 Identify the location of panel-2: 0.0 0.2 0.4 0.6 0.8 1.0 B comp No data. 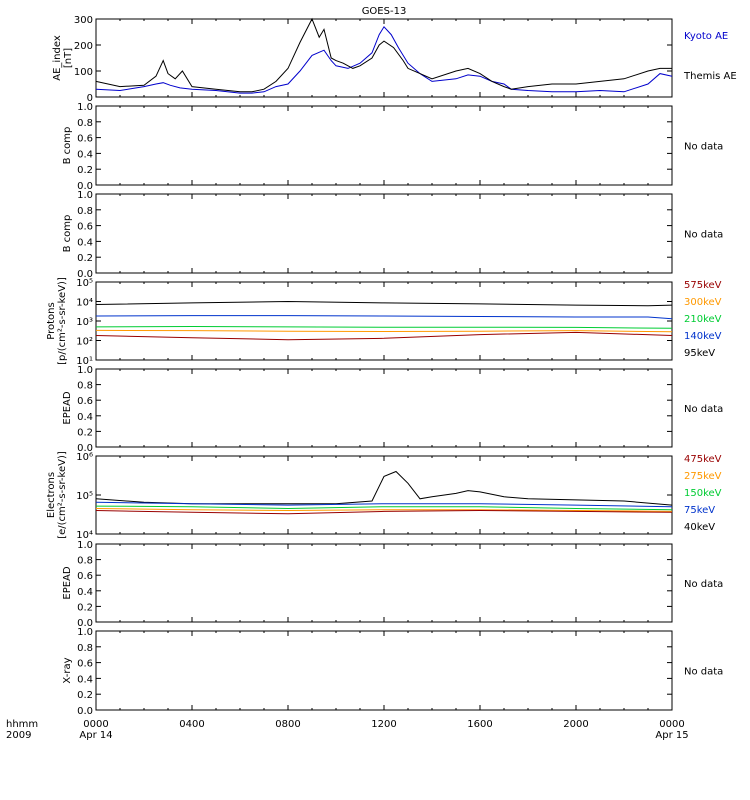
(392, 147).